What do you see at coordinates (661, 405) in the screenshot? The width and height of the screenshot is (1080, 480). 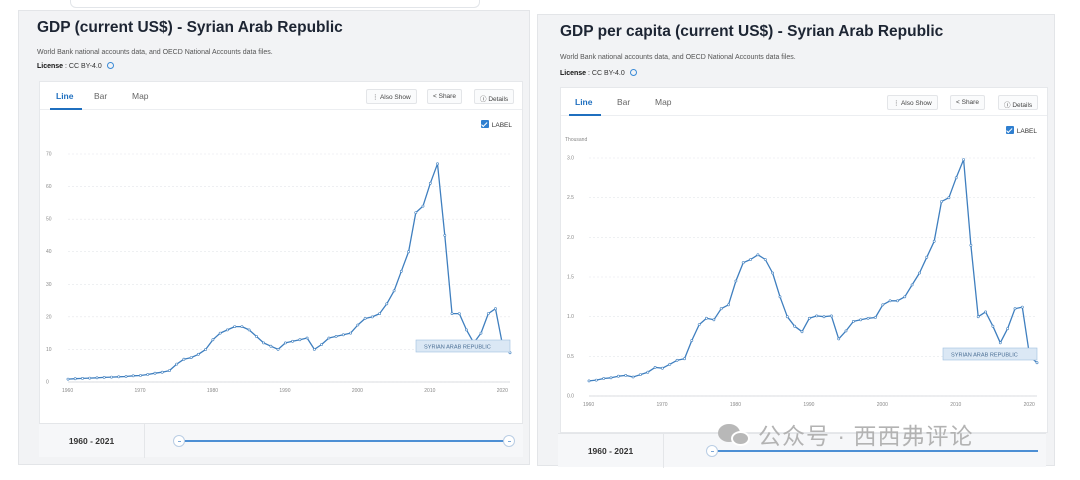 I see `x-tick-label: 1970` at bounding box center [661, 405].